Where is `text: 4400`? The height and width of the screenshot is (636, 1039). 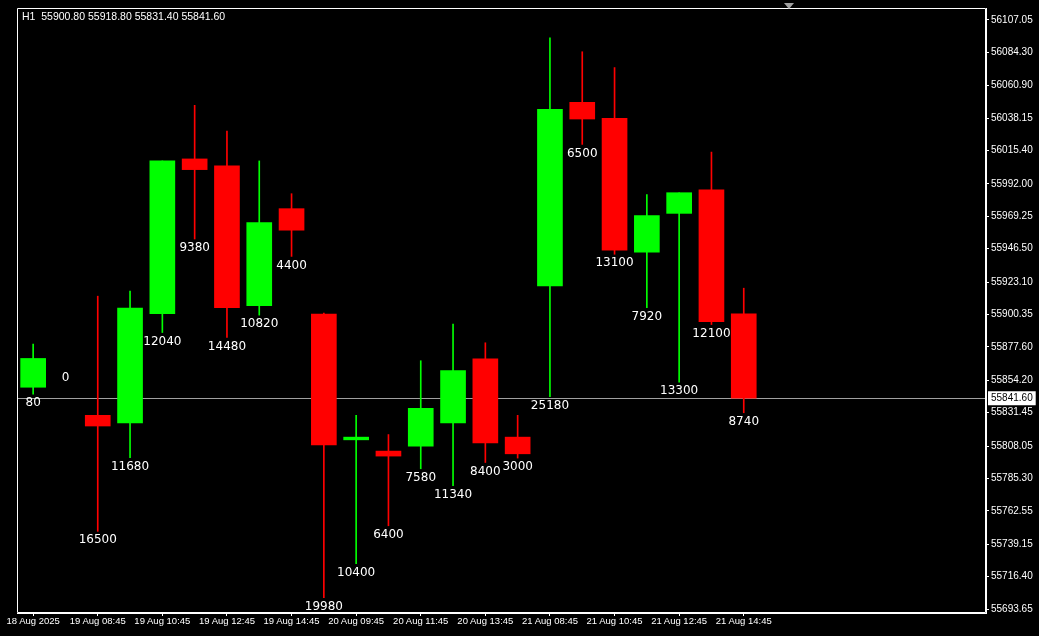
text: 4400 is located at coordinates (291, 264).